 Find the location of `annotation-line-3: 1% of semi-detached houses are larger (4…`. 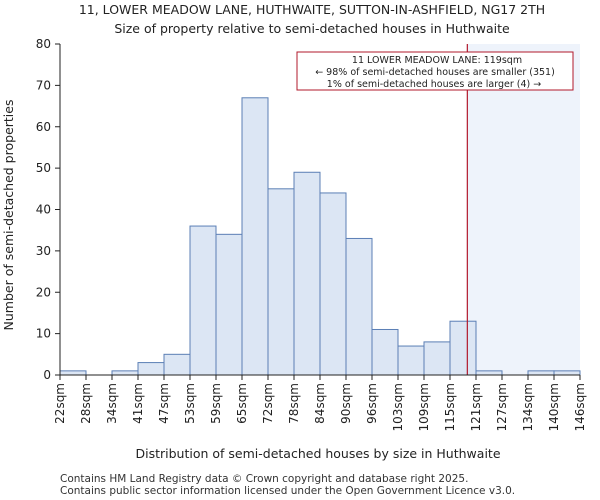

annotation-line-3: 1% of semi-detached houses are larger (4… is located at coordinates (434, 84).